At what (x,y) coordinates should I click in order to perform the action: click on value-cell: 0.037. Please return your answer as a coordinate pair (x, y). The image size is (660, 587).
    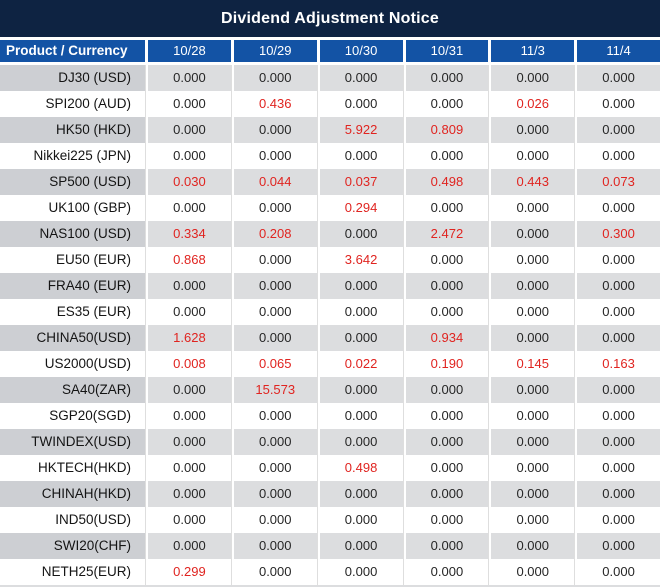
    Looking at the image, I should click on (361, 182).